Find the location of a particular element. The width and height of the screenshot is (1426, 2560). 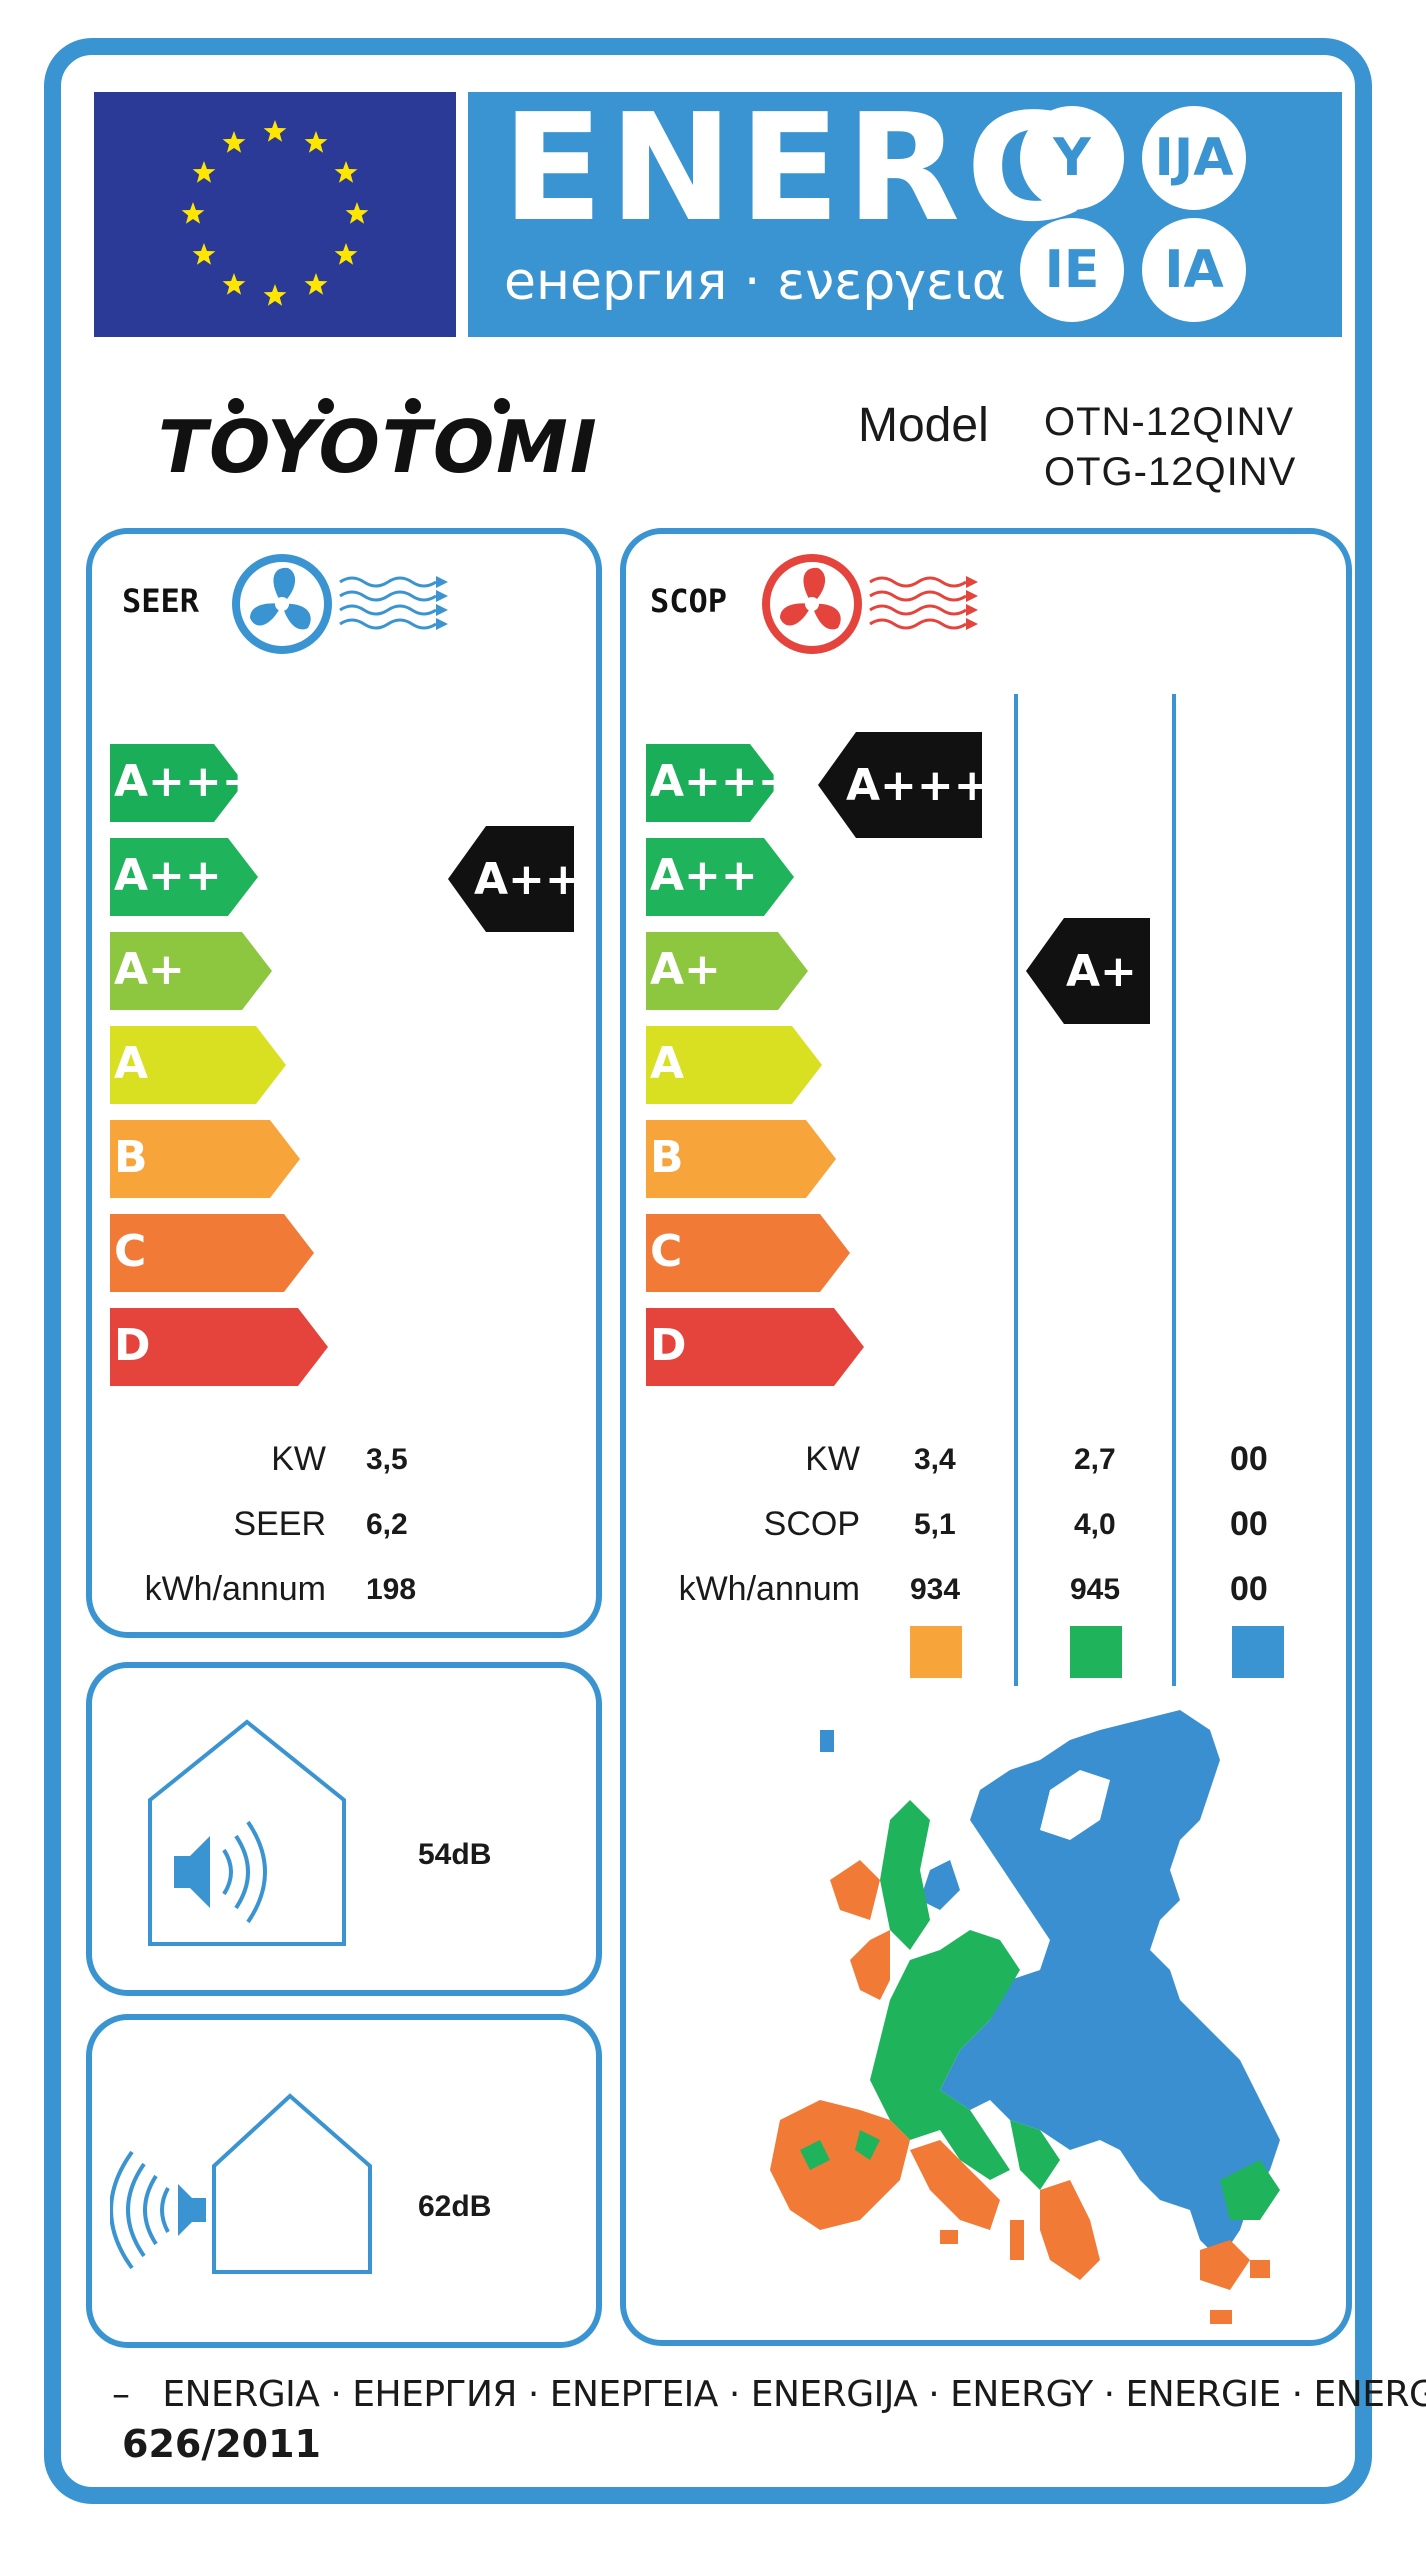

indoor-speaker-house-icon is located at coordinates (247, 1835).